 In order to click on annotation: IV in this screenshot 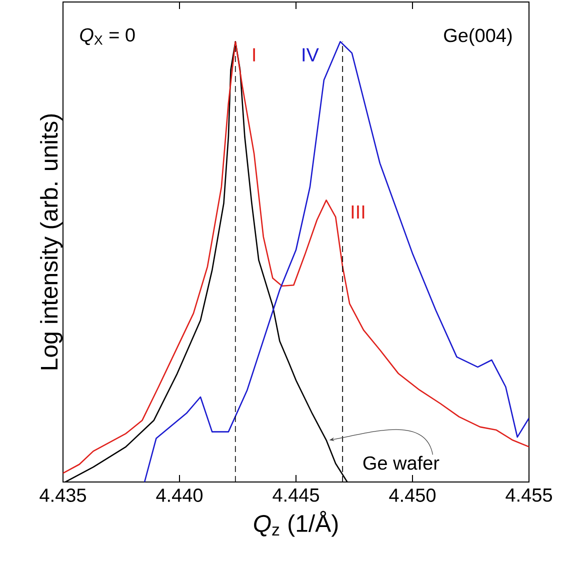, I will do `click(310, 55)`.